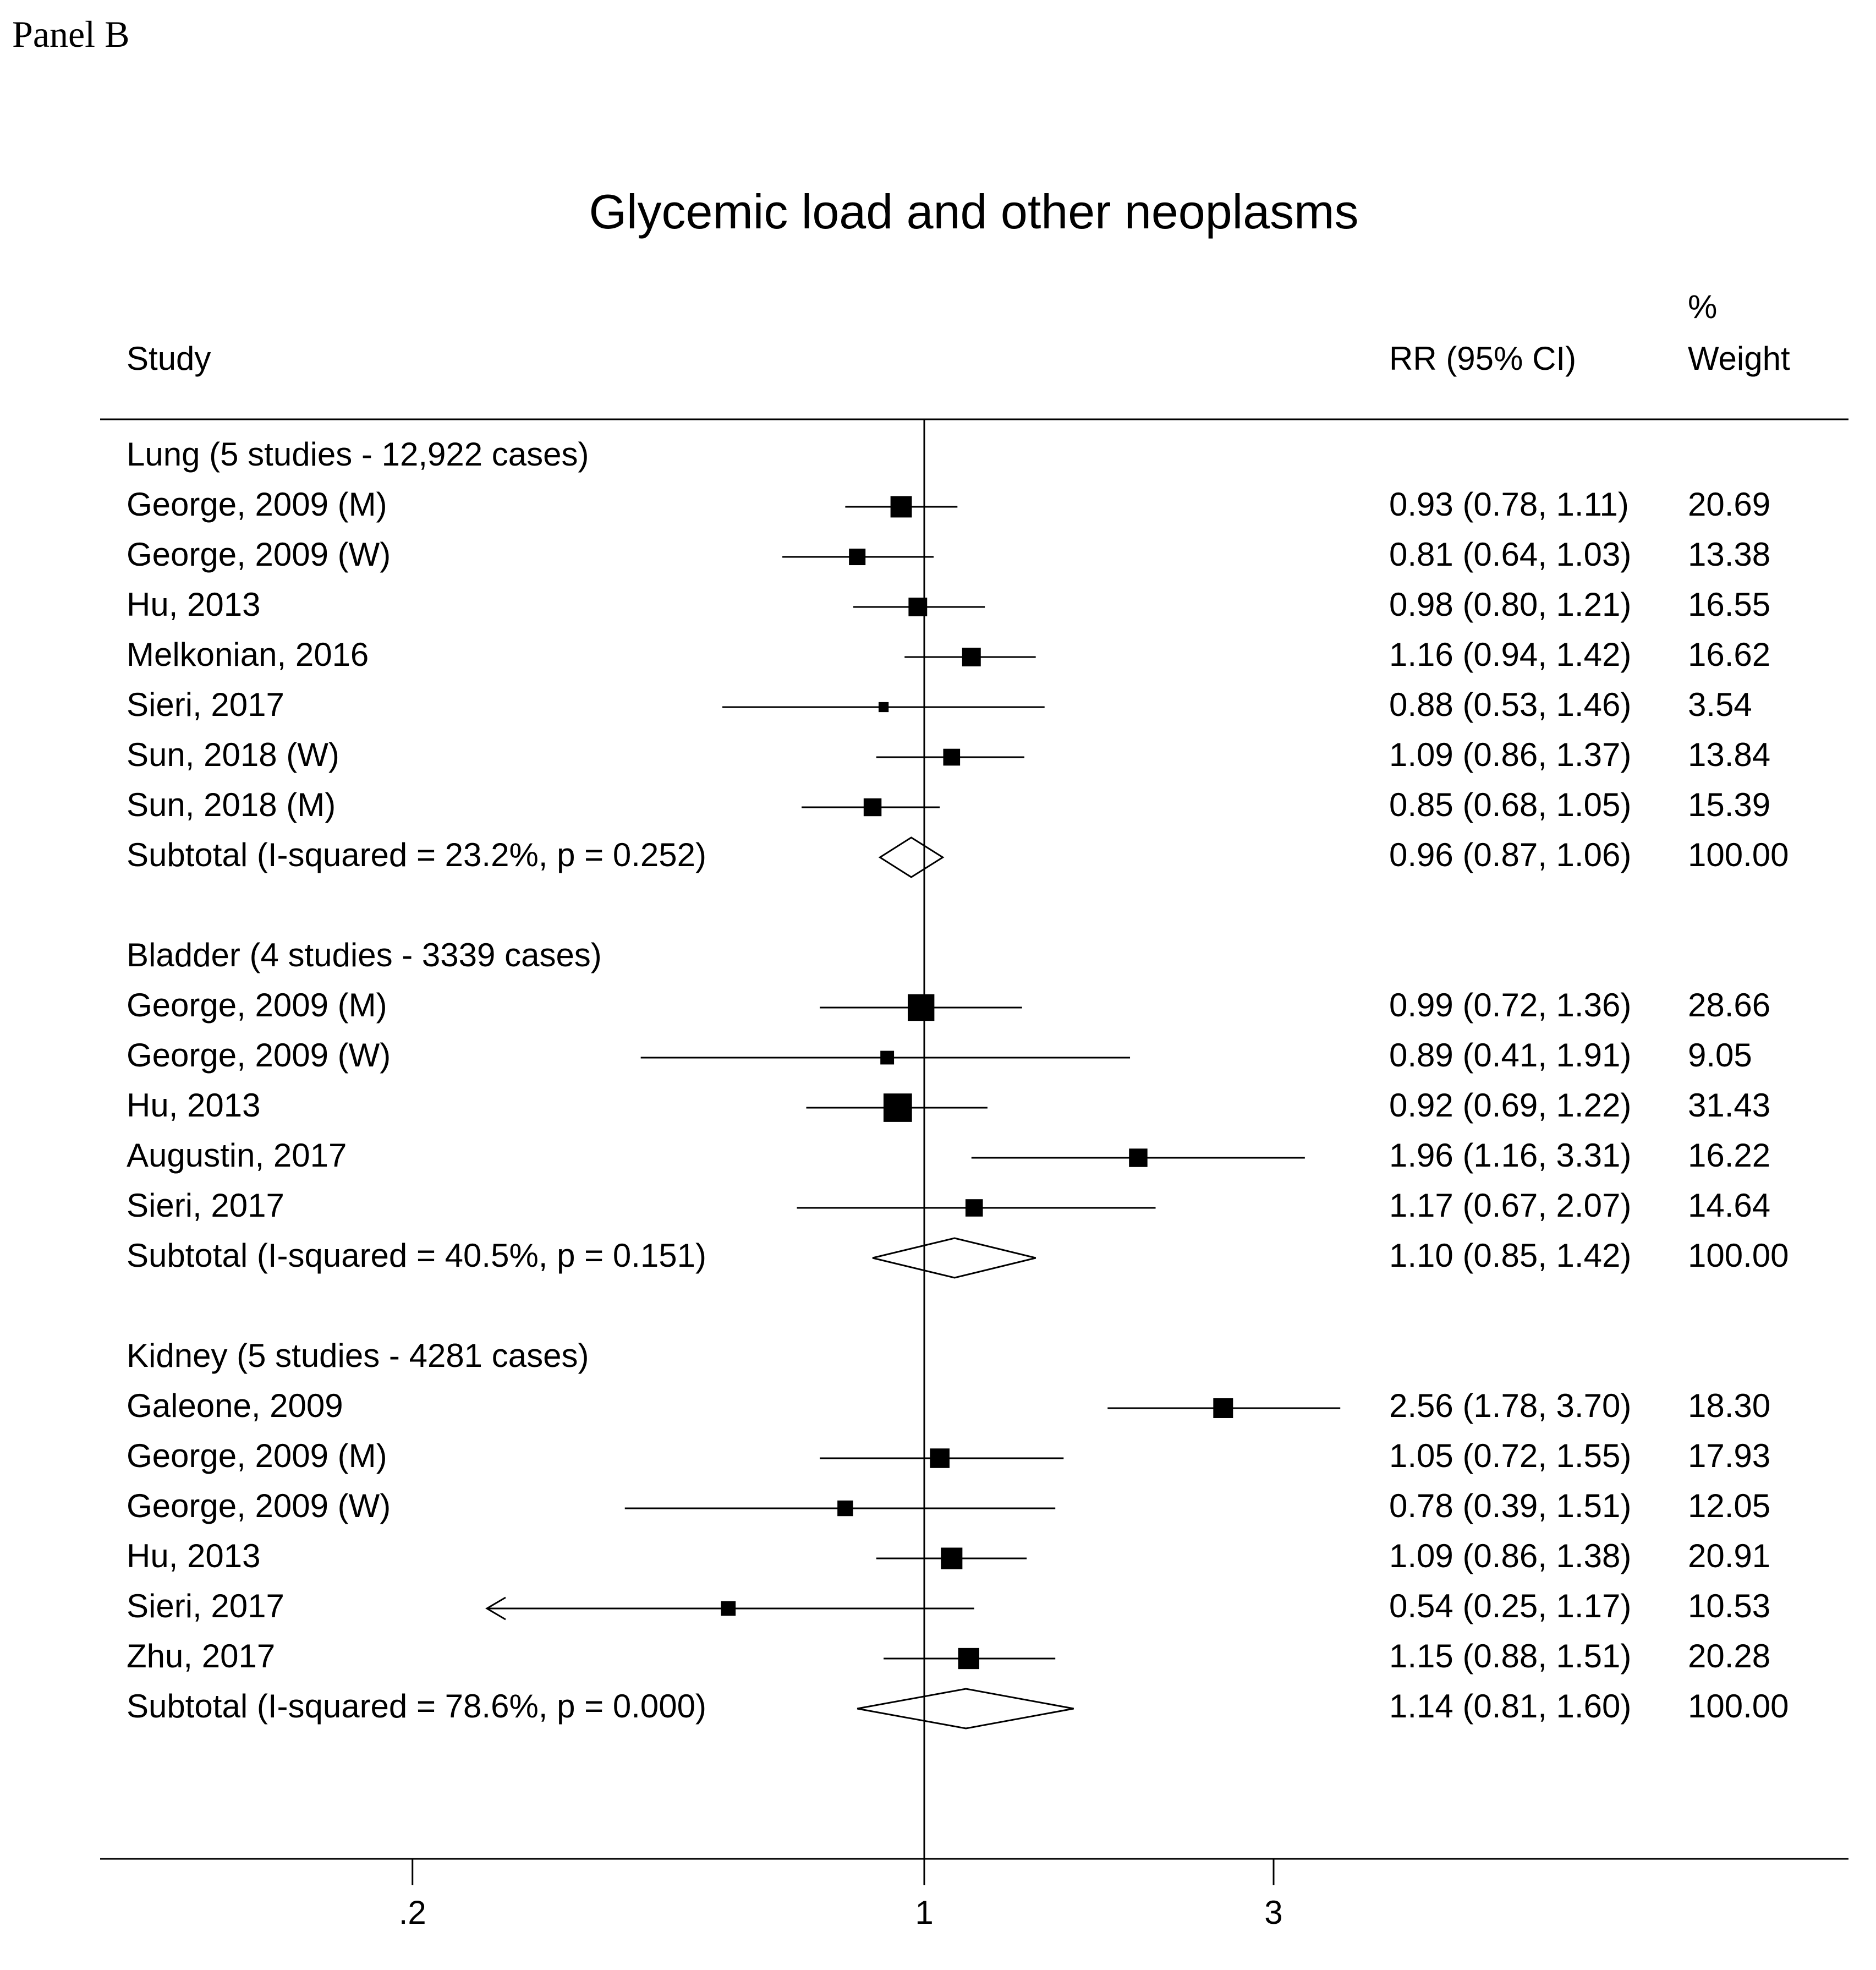  Describe the element at coordinates (1729, 1005) in the screenshot. I see `study-weight: 28.66` at that location.